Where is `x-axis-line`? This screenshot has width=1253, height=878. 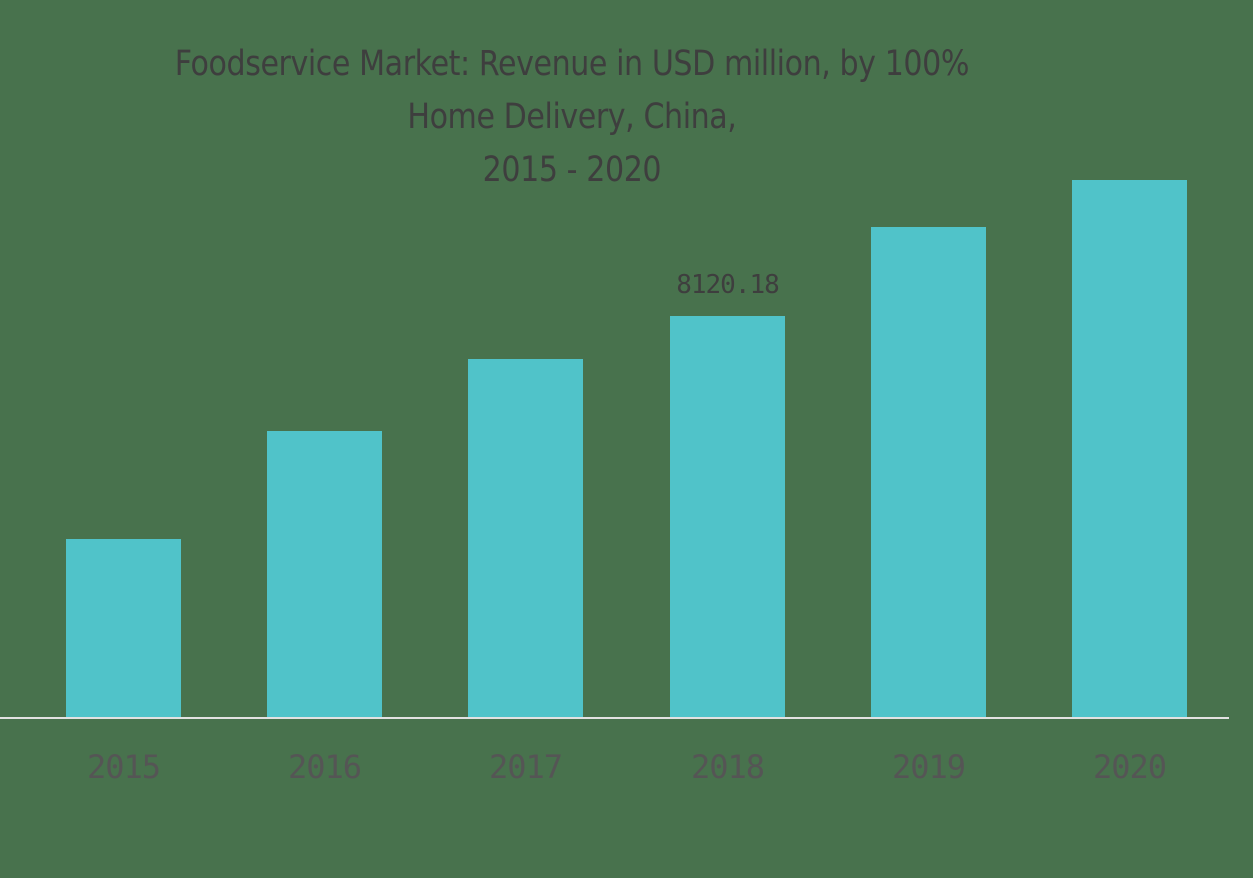
x-axis-line is located at coordinates (614, 718).